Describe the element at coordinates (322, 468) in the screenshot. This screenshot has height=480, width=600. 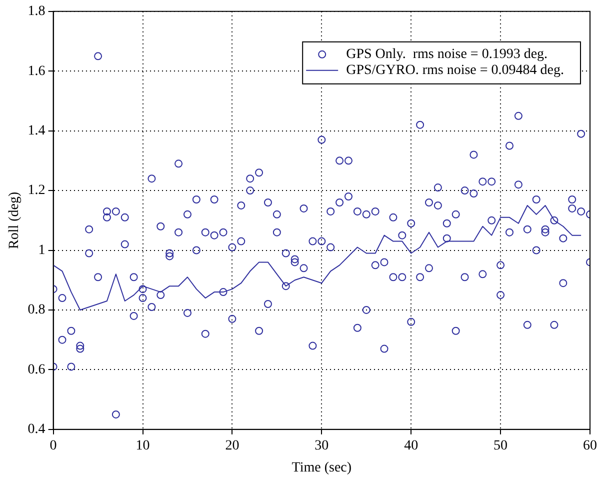
I see `x-axis-title: Time (sec)` at that location.